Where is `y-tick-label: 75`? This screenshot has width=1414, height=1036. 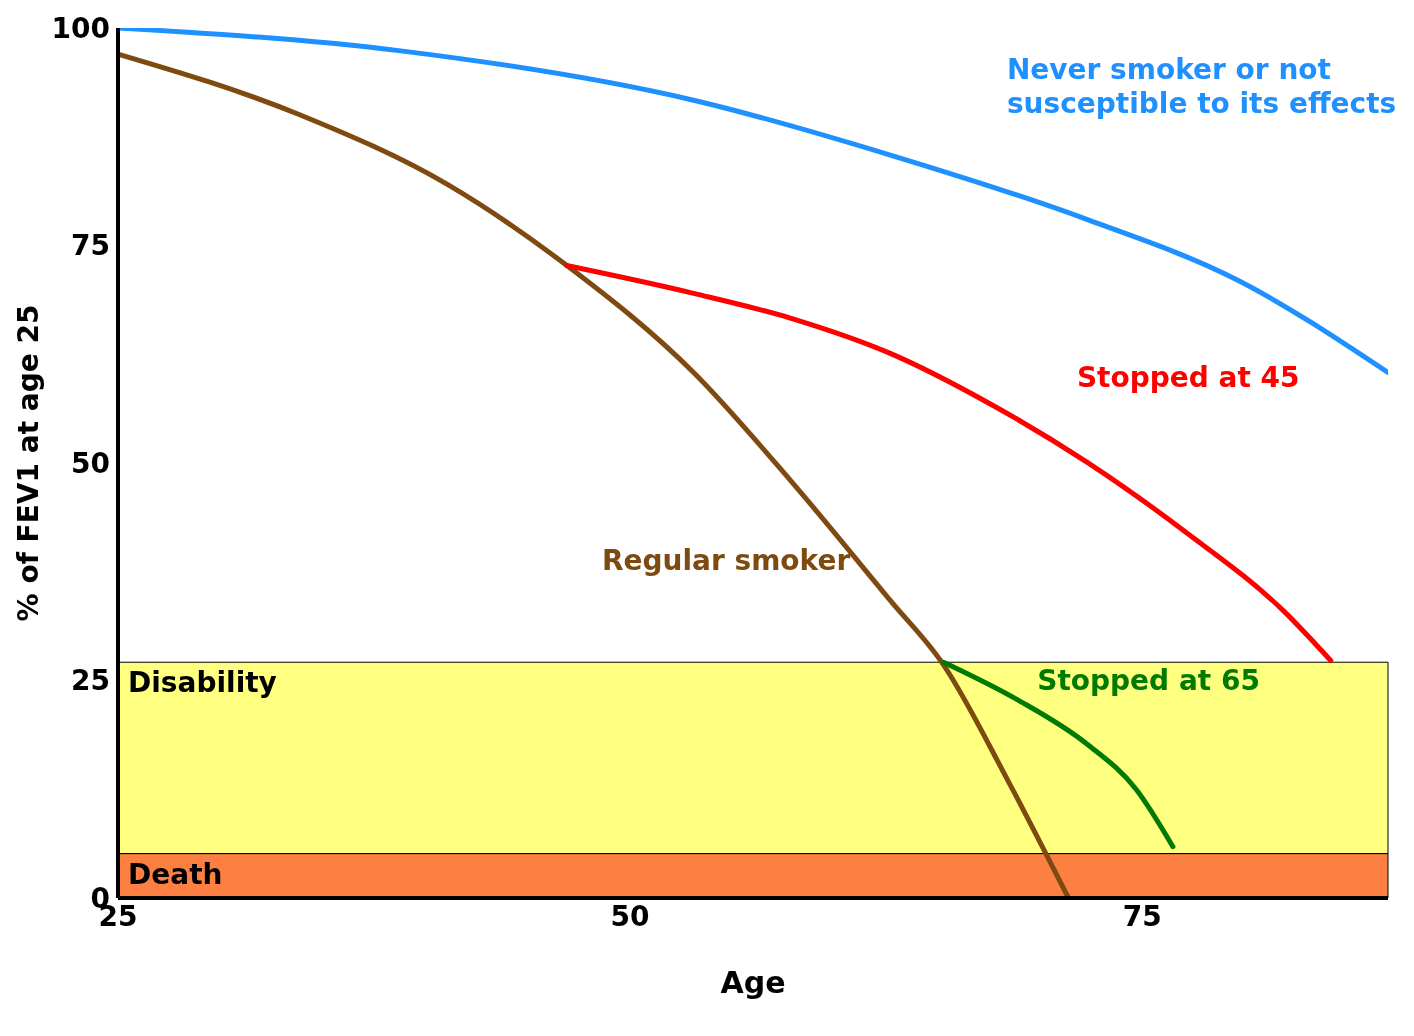
y-tick-label: 75 is located at coordinates (90, 246).